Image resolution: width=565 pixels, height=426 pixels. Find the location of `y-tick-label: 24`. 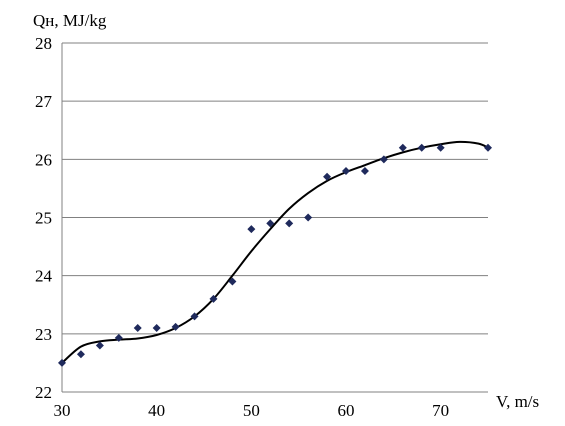

y-tick-label: 24 is located at coordinates (44, 276).